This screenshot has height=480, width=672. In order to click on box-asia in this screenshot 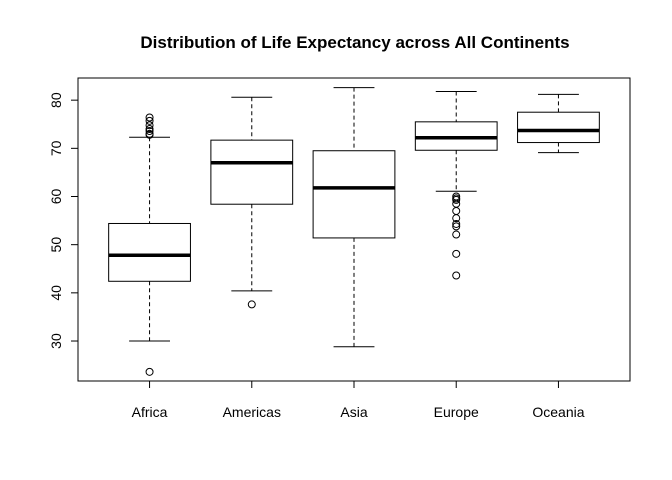, I will do `click(354, 217)`.